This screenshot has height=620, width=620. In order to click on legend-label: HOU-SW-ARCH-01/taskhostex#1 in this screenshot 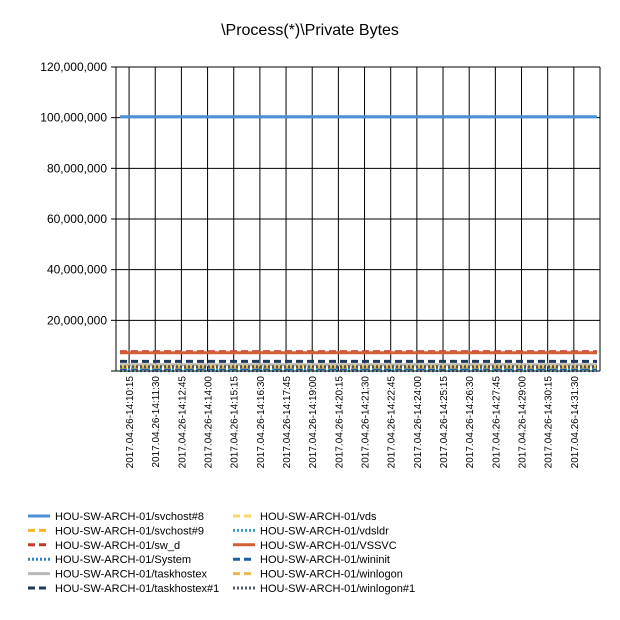, I will do `click(137, 589)`.